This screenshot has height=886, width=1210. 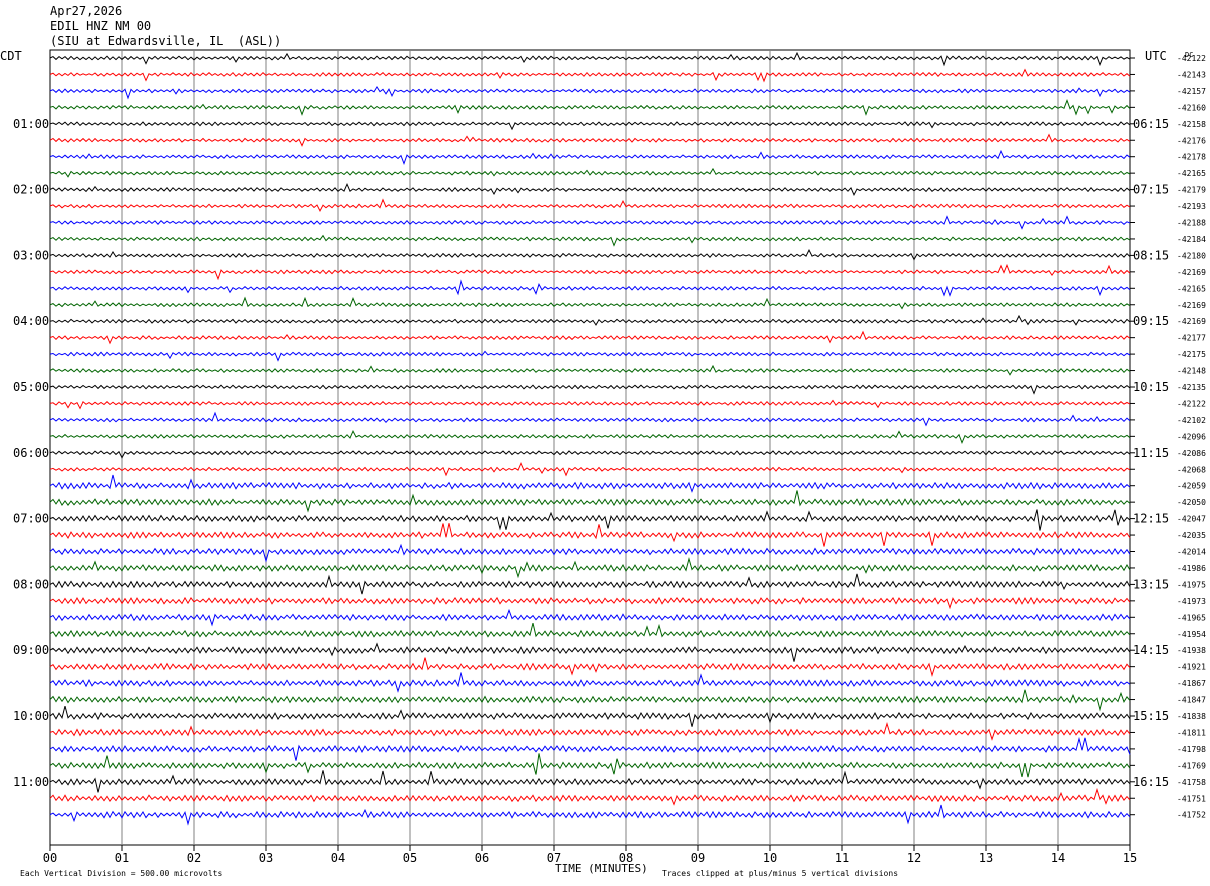 I want to click on x-tick-label: 02, so click(x=194, y=858).